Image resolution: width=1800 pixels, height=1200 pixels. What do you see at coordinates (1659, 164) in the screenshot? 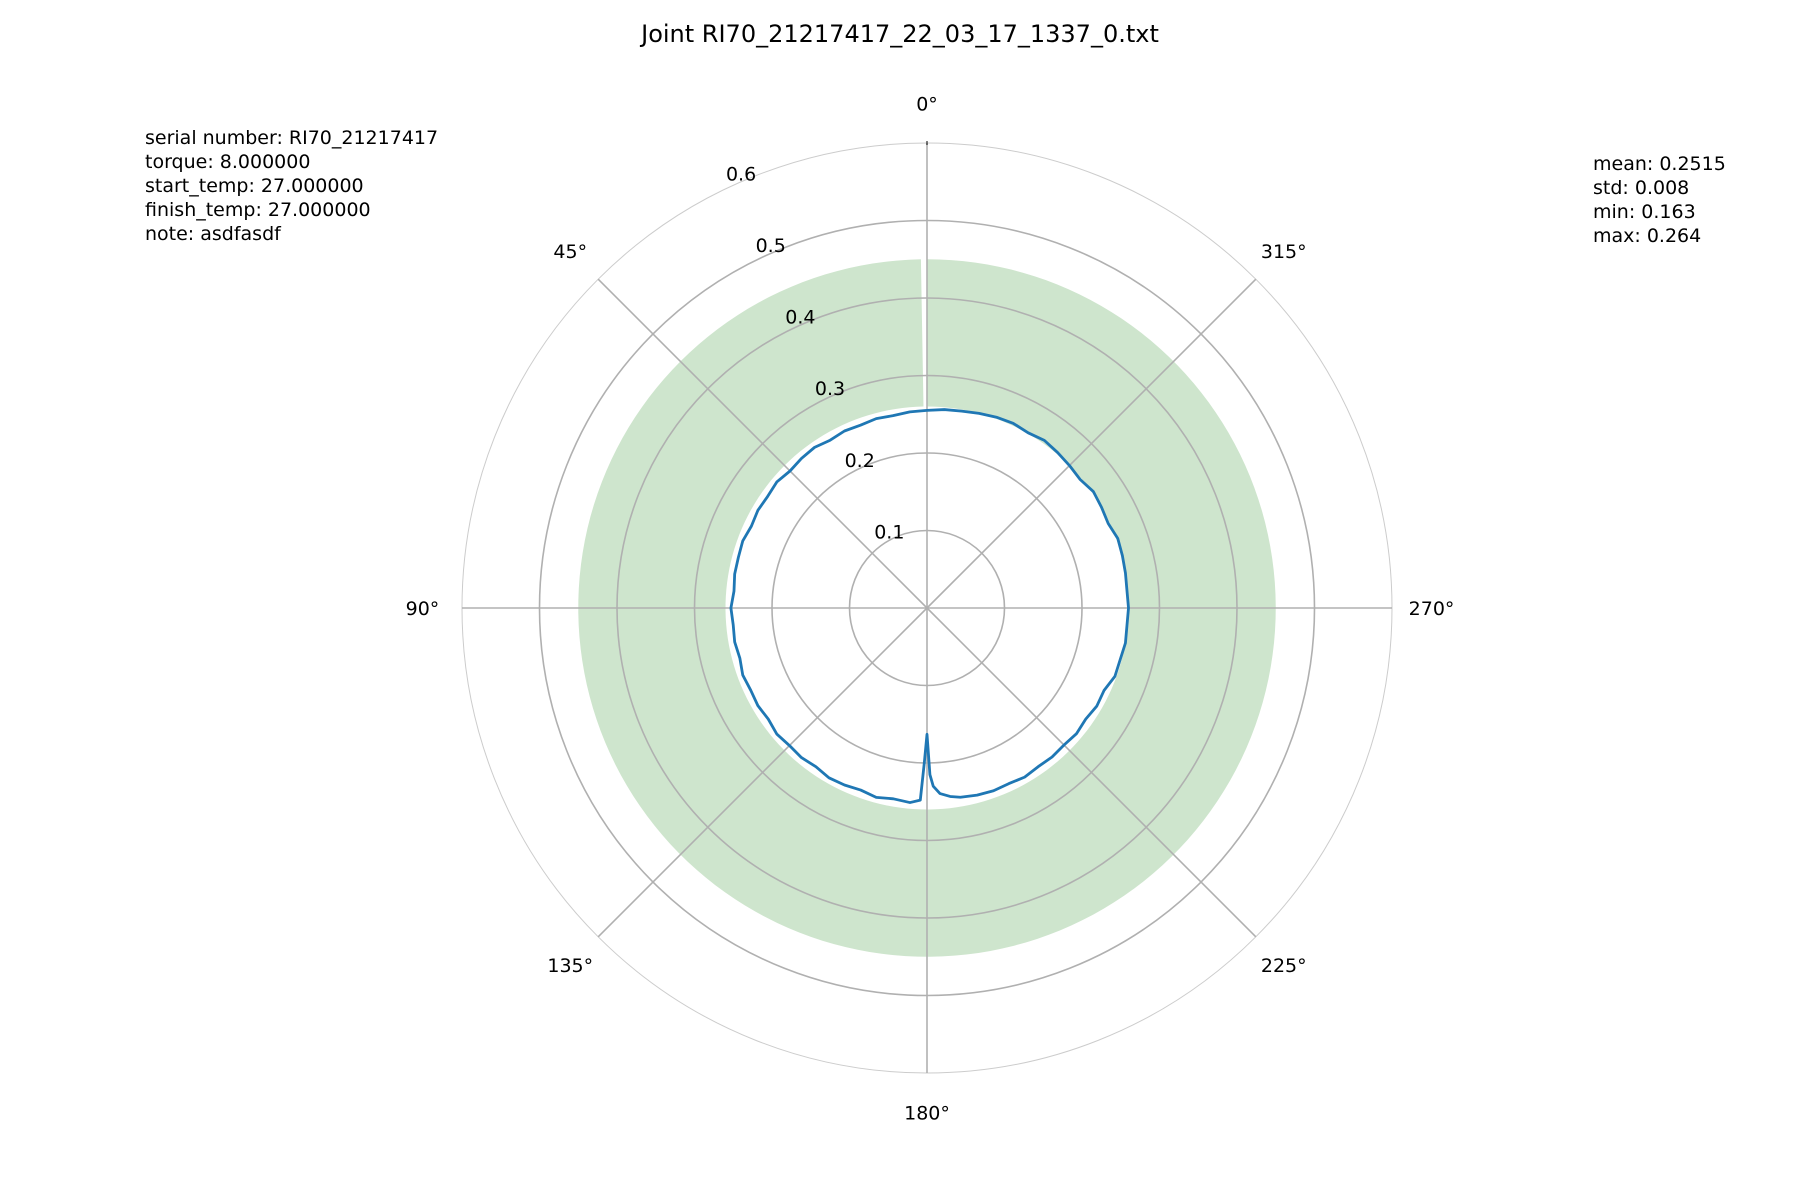
I see `statistic-line: mean: 0.2515` at bounding box center [1659, 164].